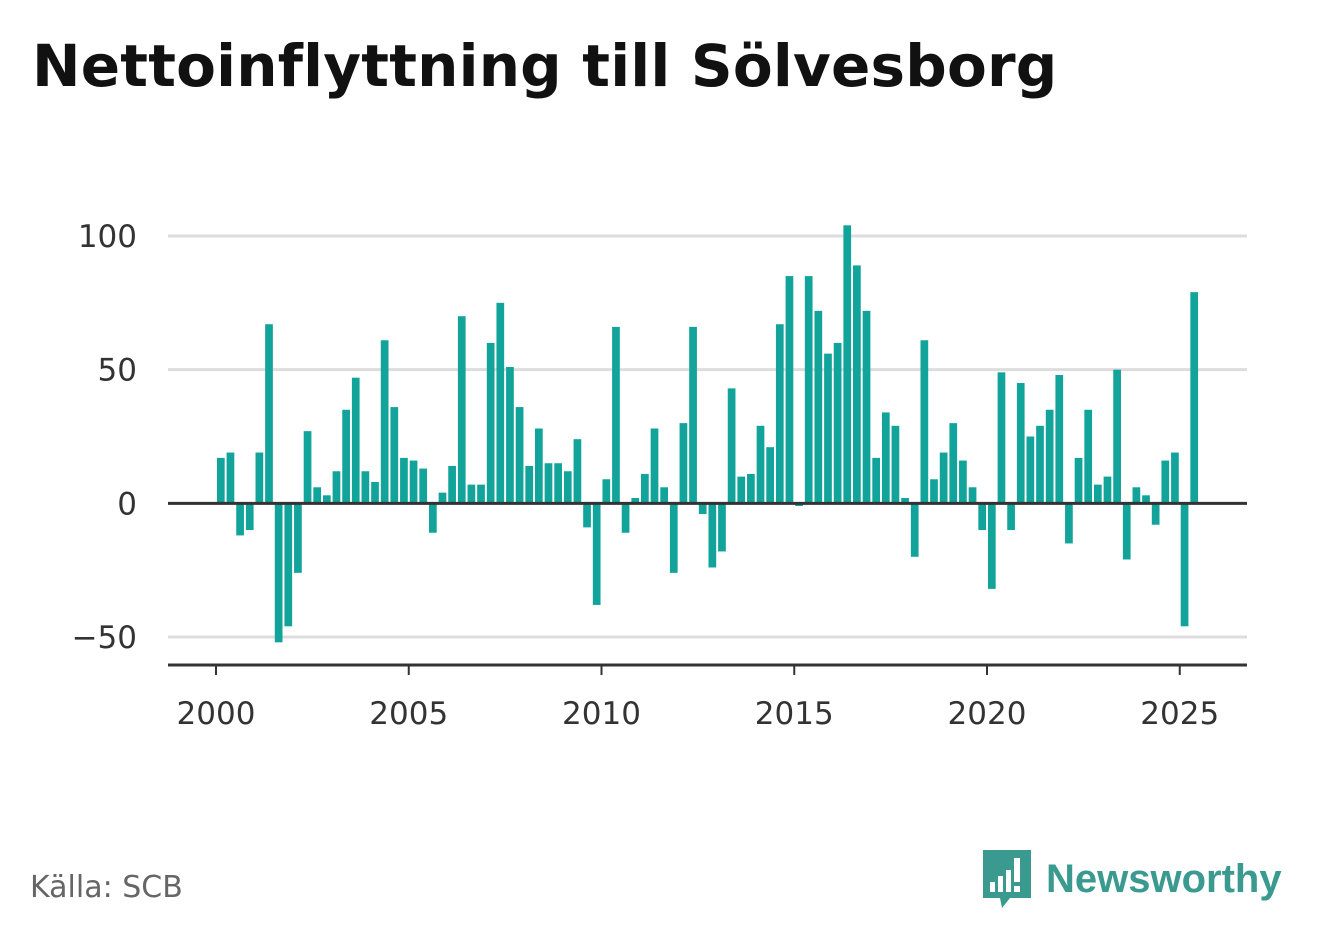  Describe the element at coordinates (1007, 879) in the screenshot. I see `bar-chart-speech-bubble-icon` at that location.